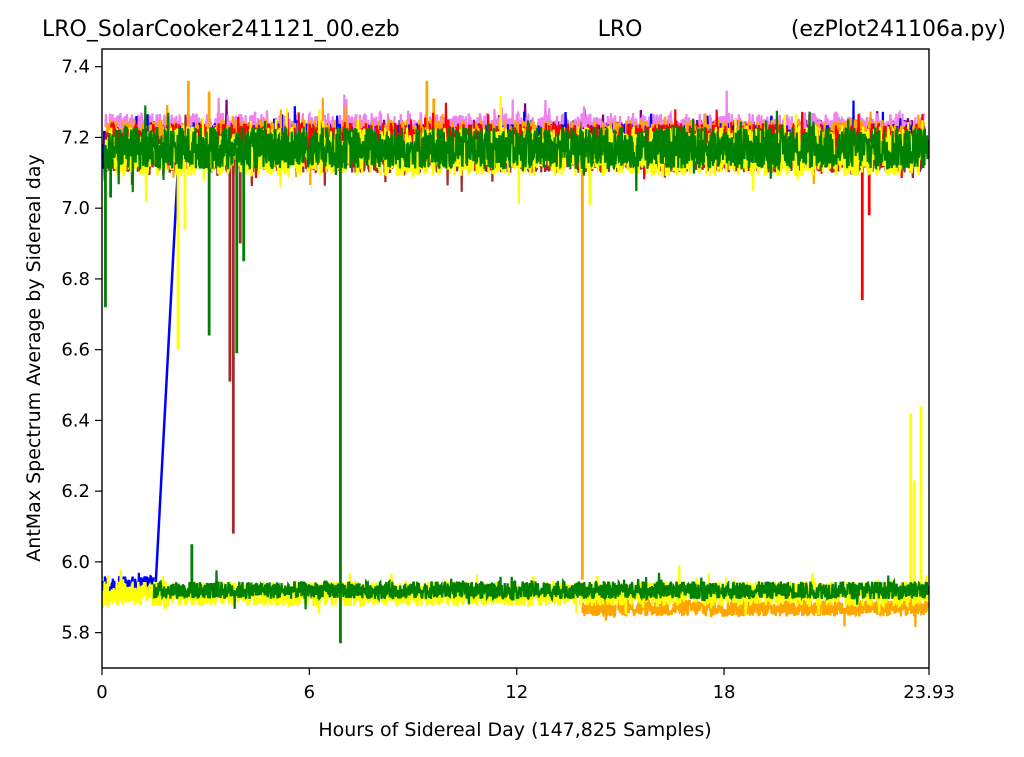 The image size is (1024, 757). Describe the element at coordinates (34, 357) in the screenshot. I see `y-axis-label: AntMax Spectrum Average by Sidereal day` at that location.